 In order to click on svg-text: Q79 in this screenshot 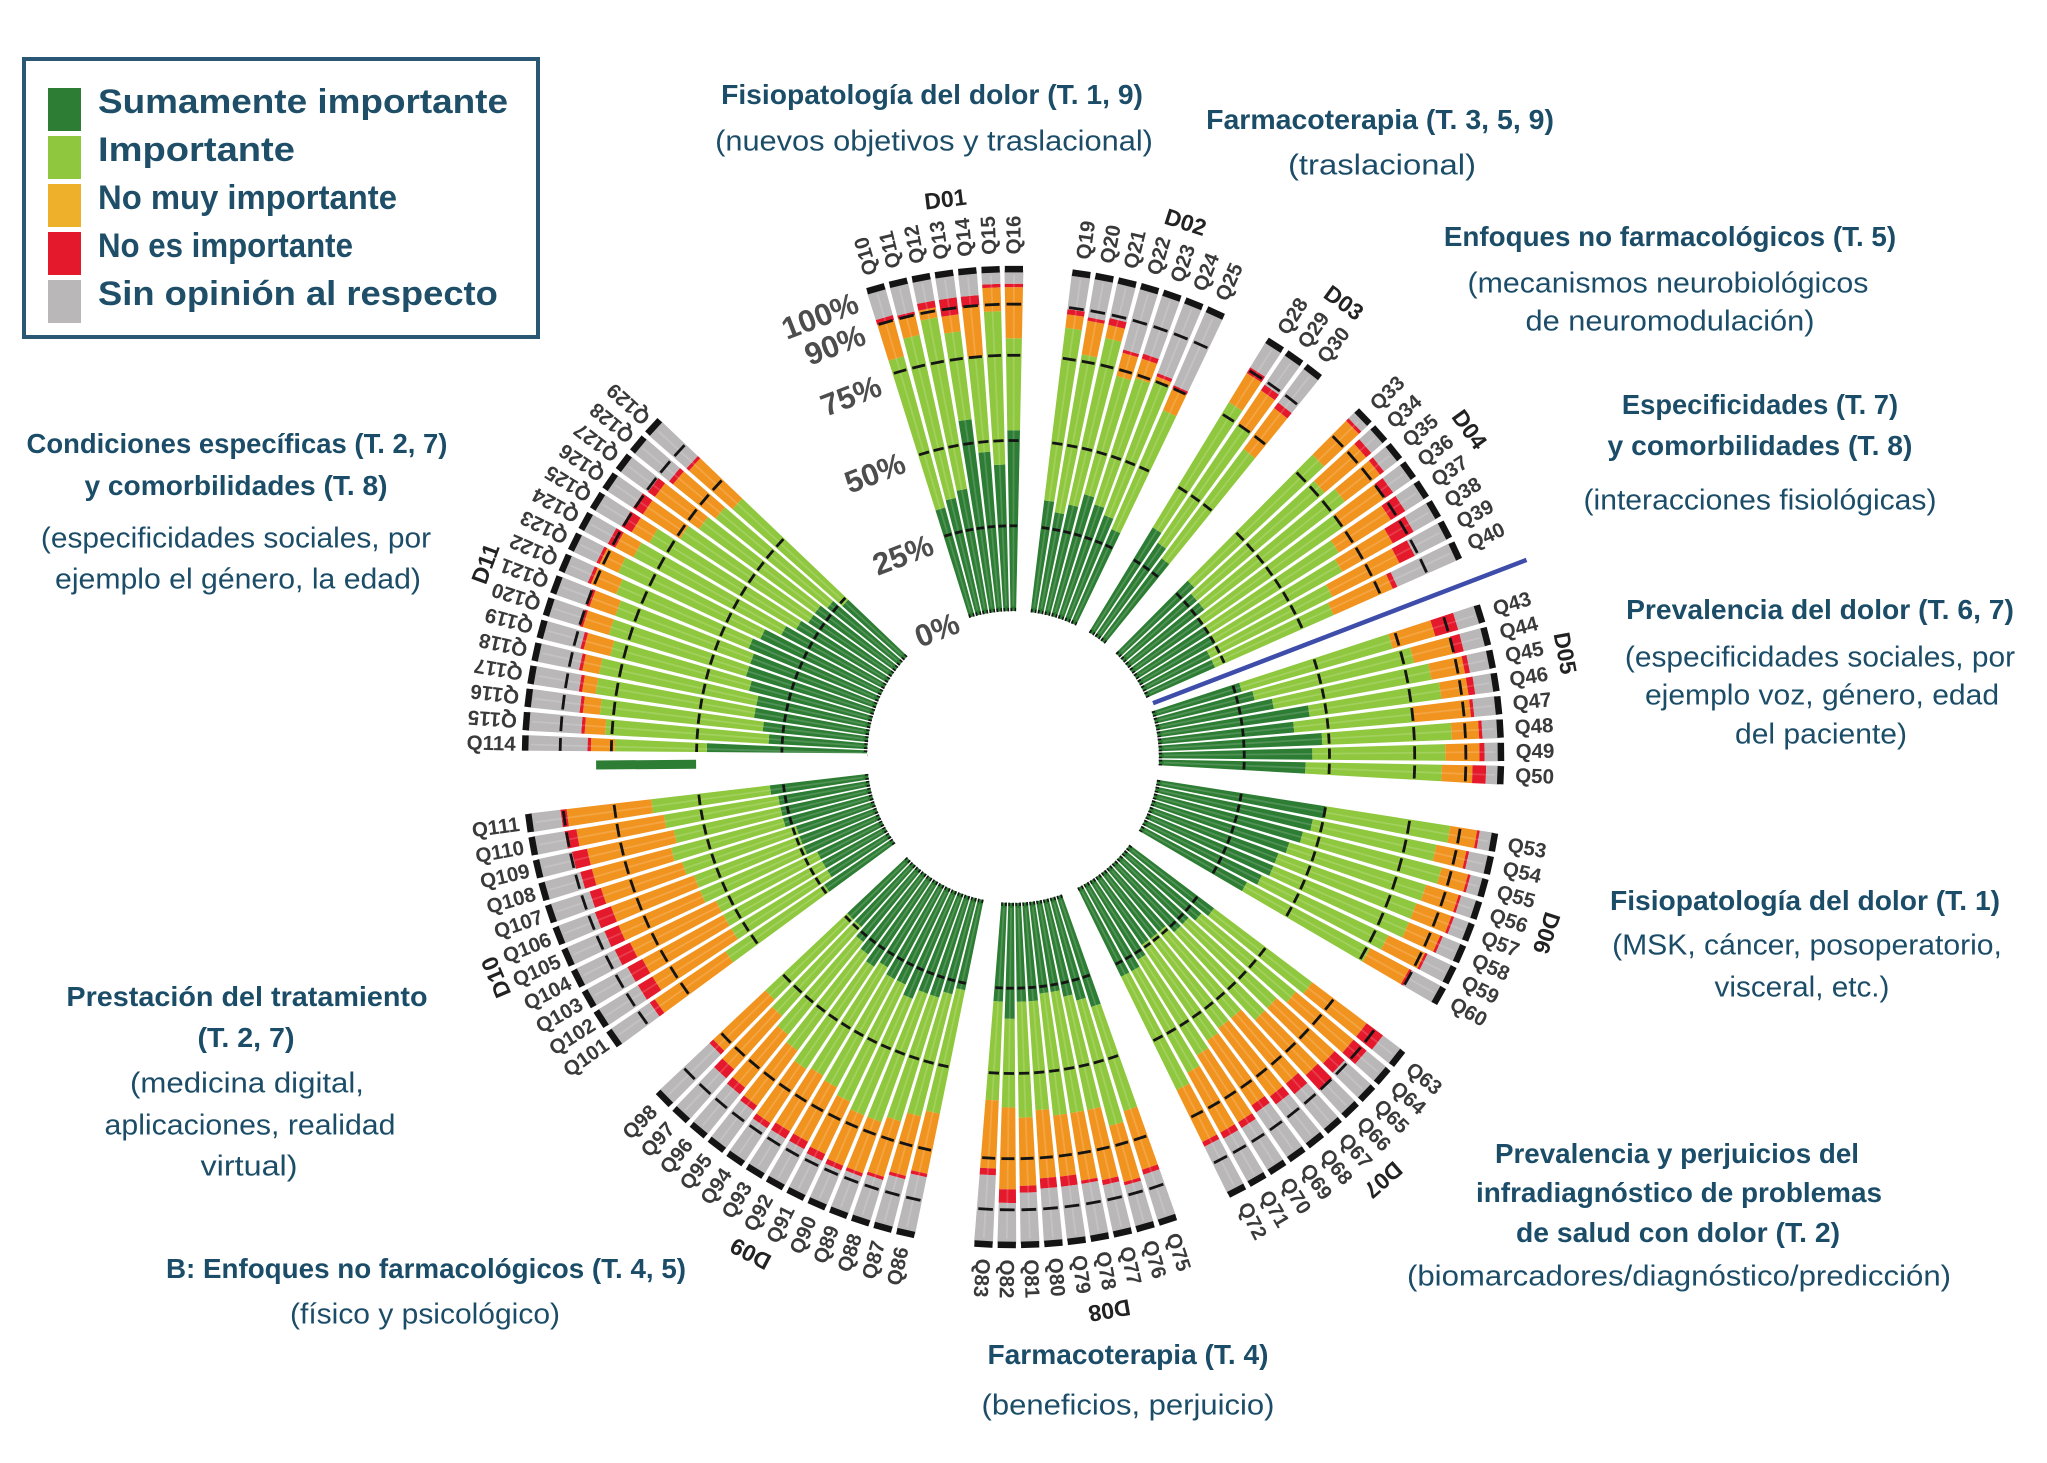, I will do `click(1081, 1274)`.